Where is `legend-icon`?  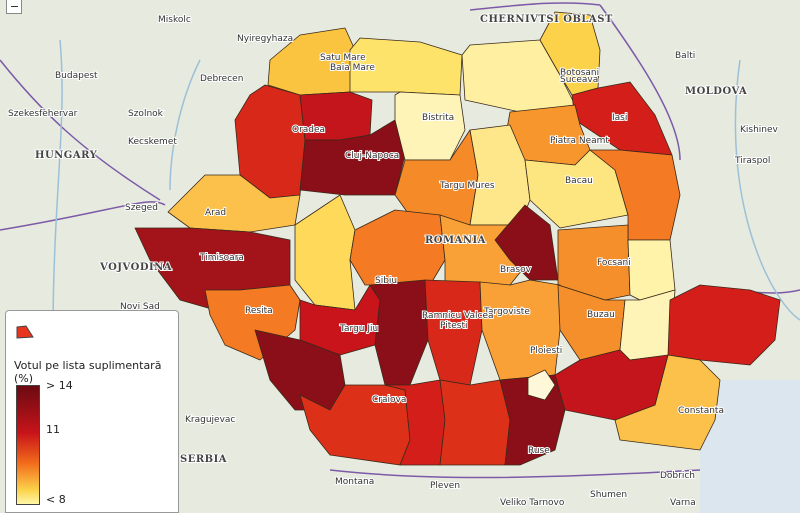
legend-icon is located at coordinates (25, 332).